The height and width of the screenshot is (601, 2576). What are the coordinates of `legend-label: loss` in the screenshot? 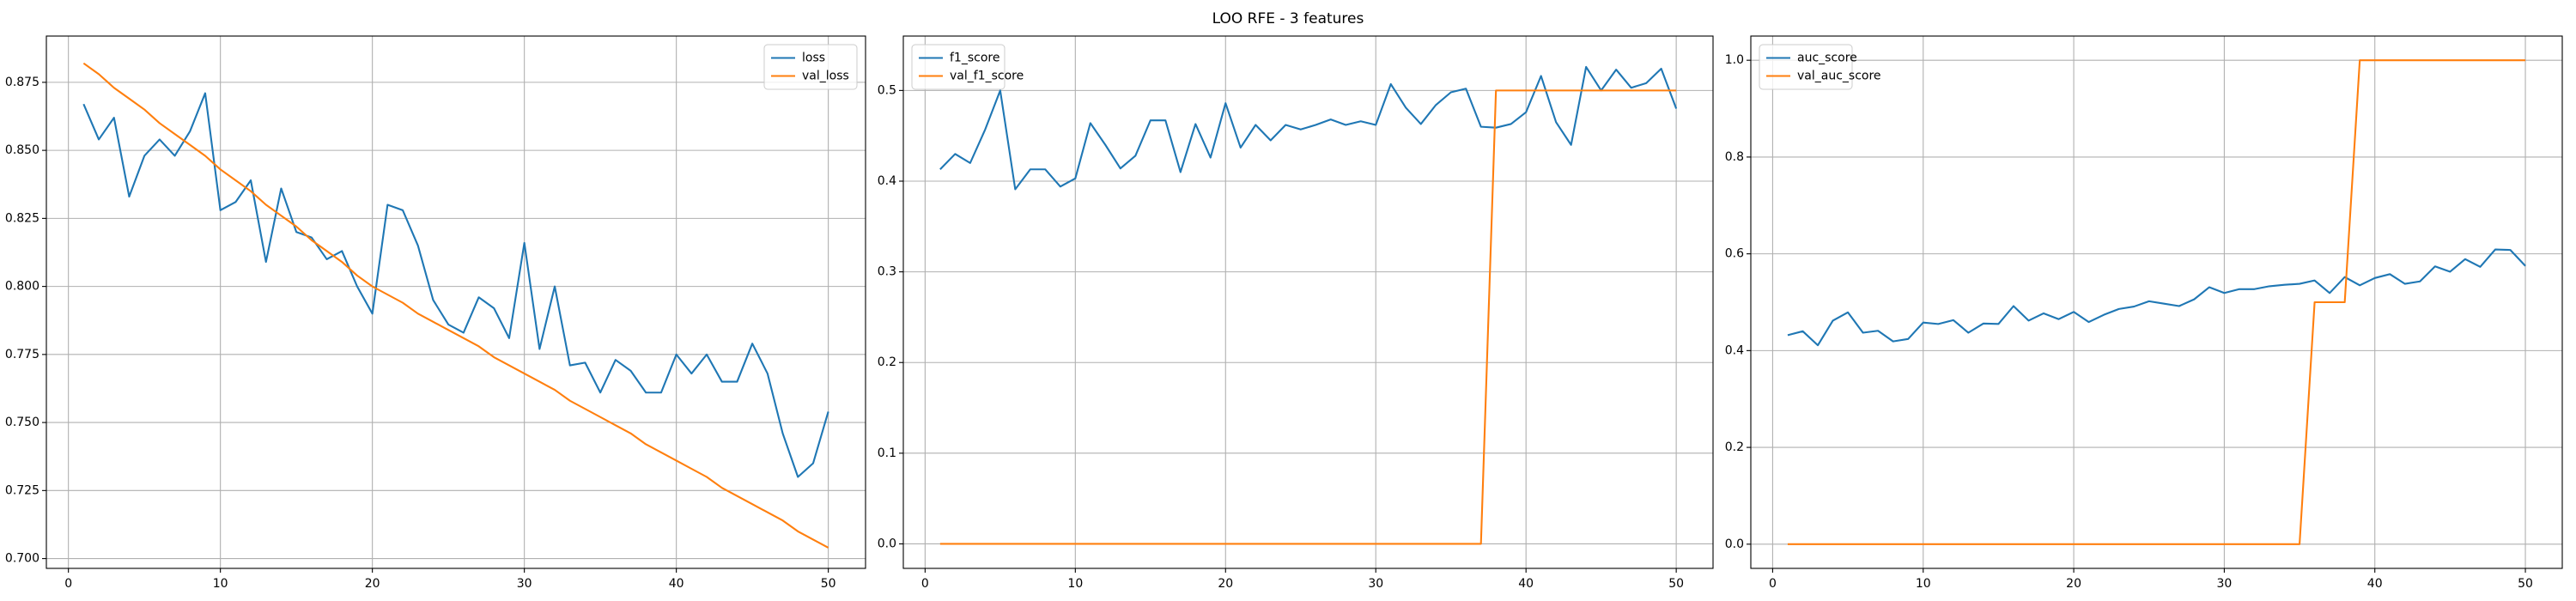 It's located at (813, 58).